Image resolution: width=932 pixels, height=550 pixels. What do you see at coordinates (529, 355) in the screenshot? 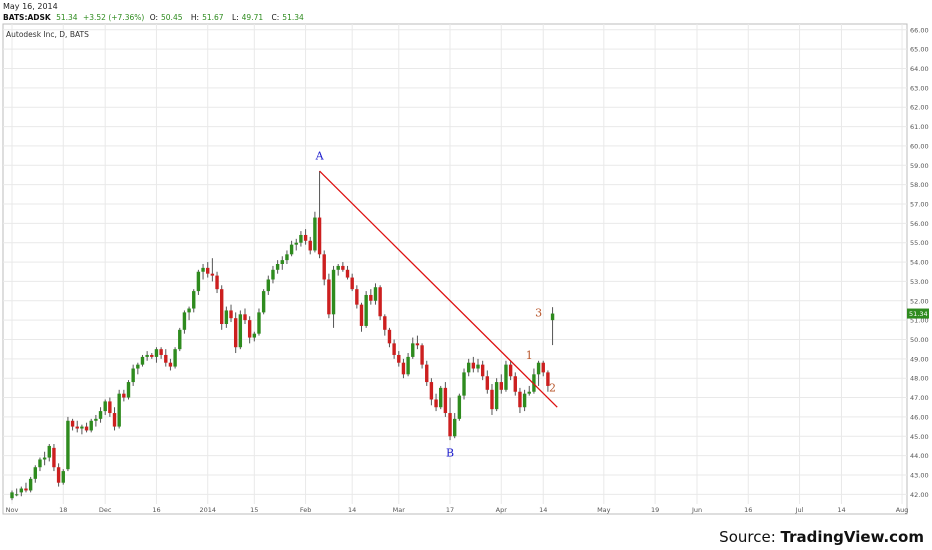
I see `wave-label-1: 1` at bounding box center [529, 355].